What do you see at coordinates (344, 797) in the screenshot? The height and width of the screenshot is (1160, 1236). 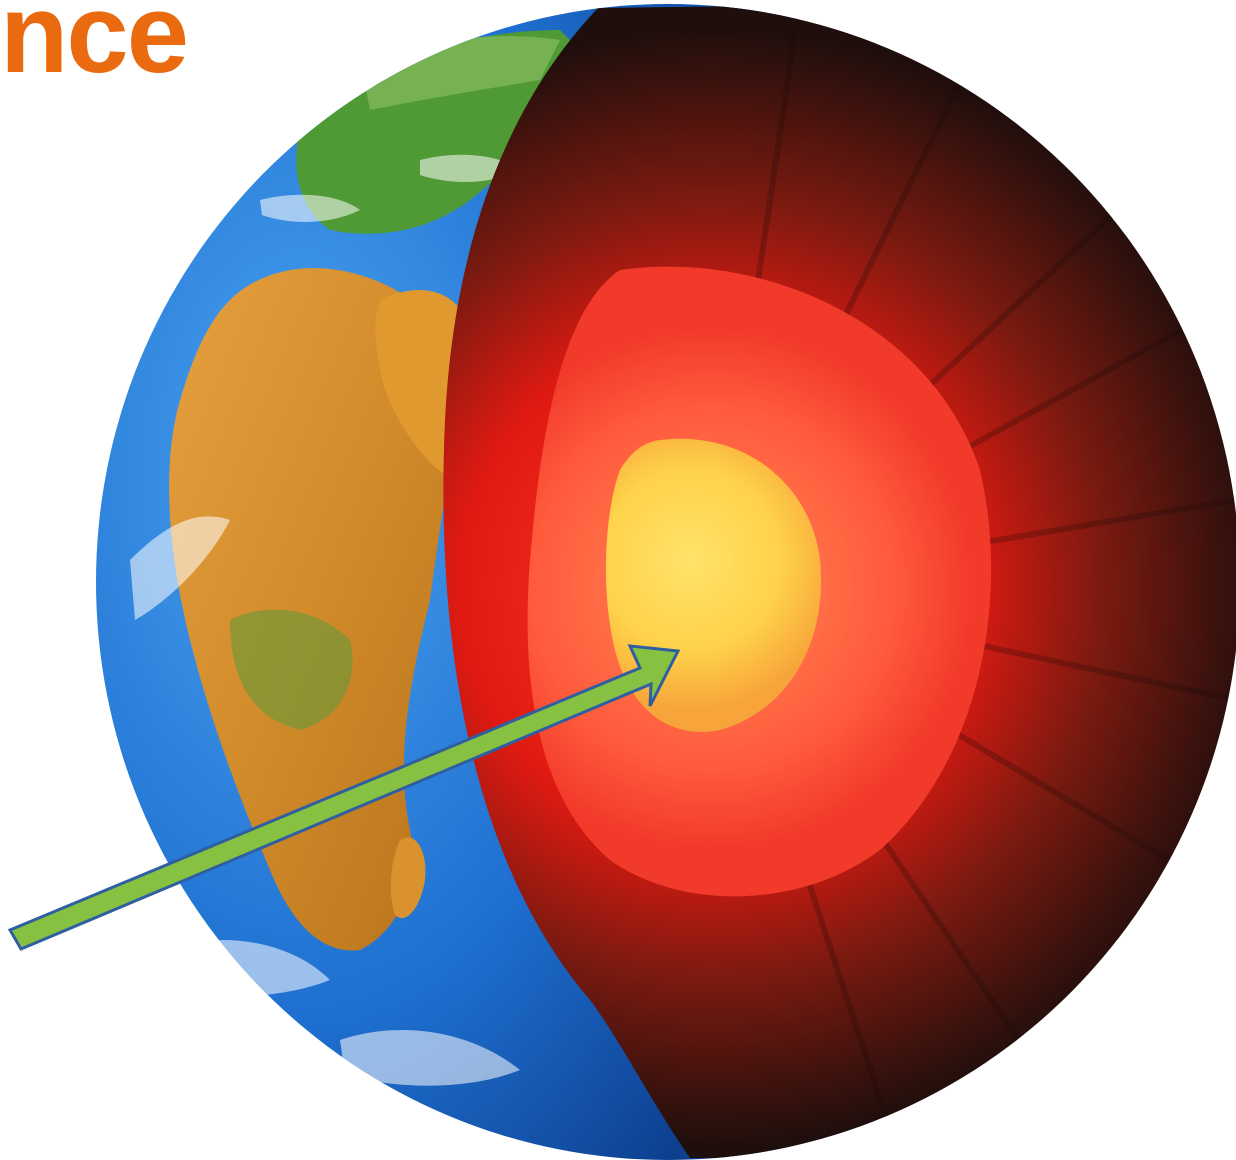 I see `pointer-arrow` at bounding box center [344, 797].